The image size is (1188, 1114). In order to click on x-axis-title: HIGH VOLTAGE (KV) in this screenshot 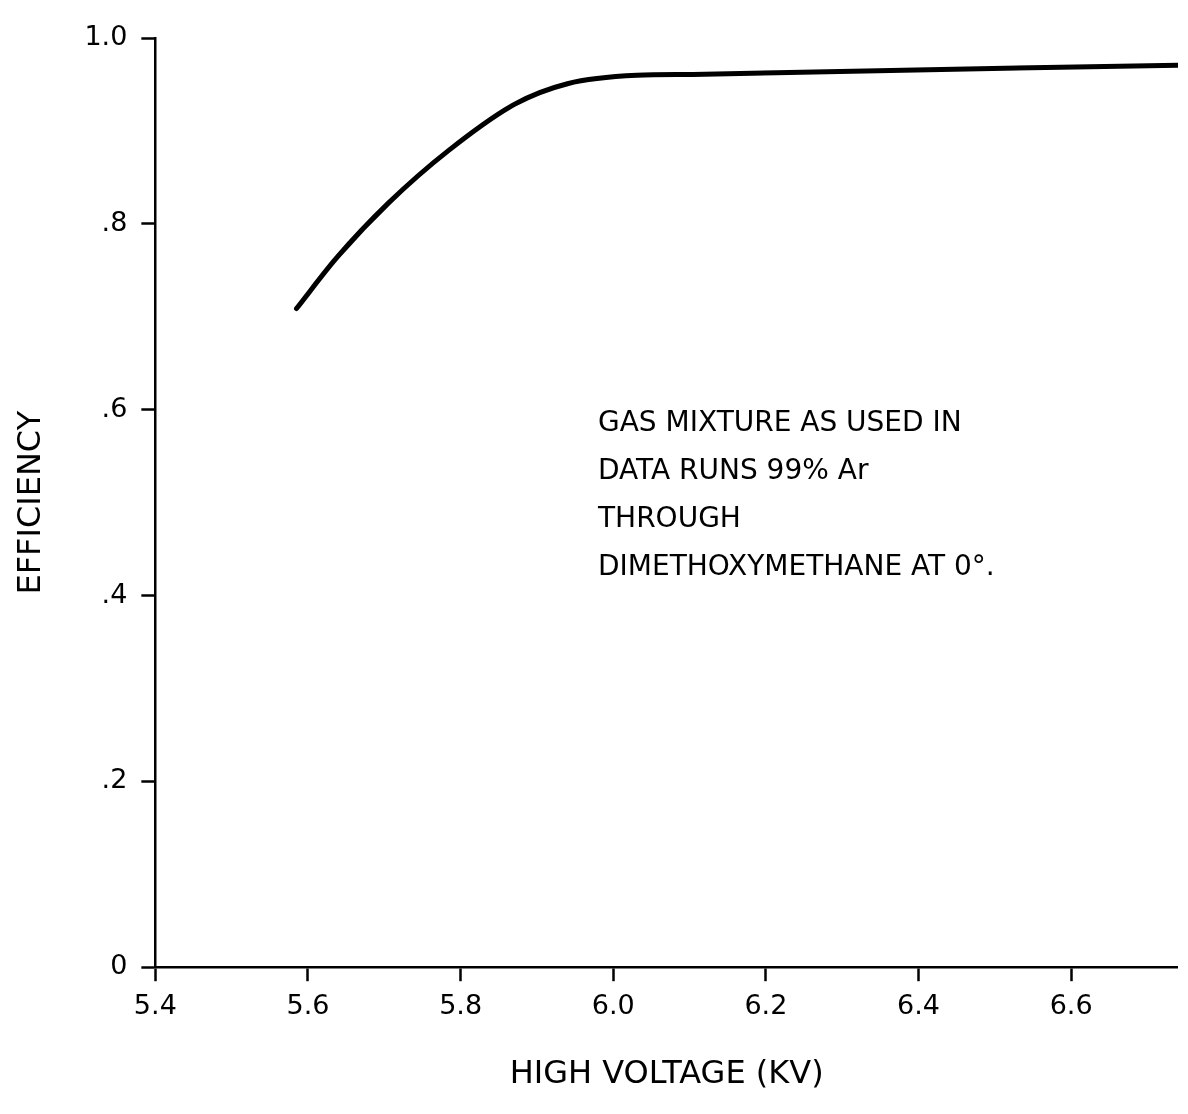, I will do `click(666, 1072)`.